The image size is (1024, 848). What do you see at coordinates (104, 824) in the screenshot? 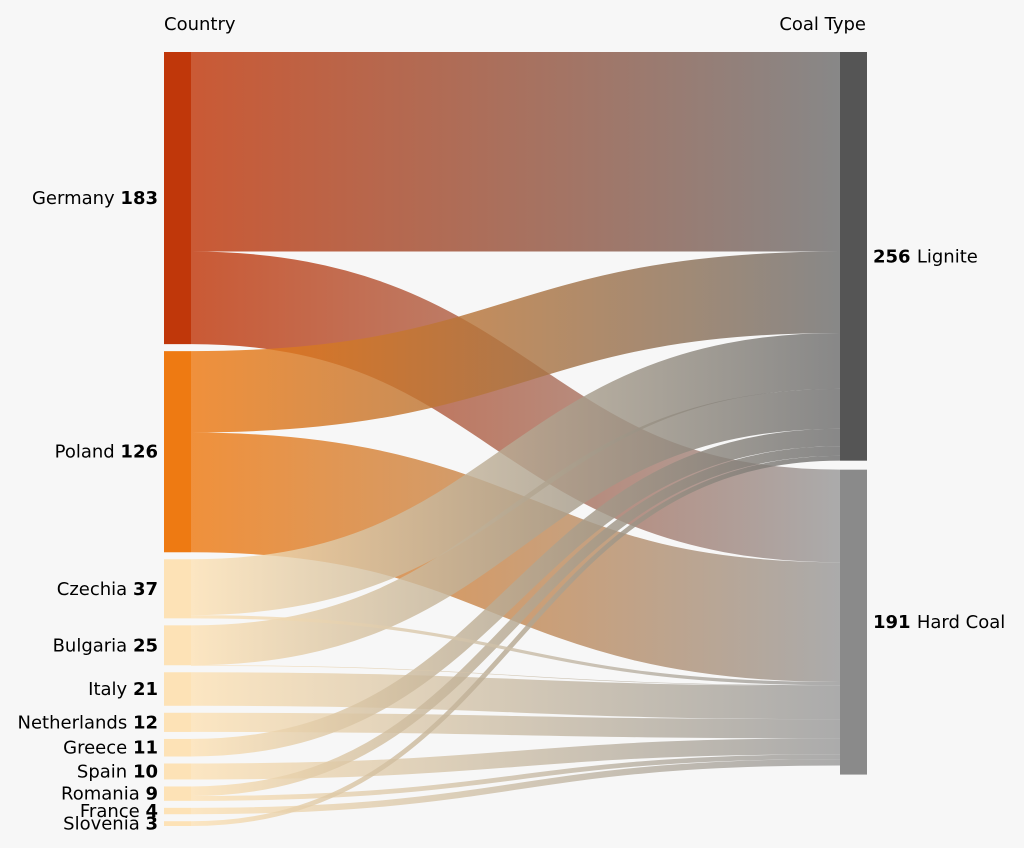
I see `label-slovenia-name: Slovenia` at bounding box center [104, 824].